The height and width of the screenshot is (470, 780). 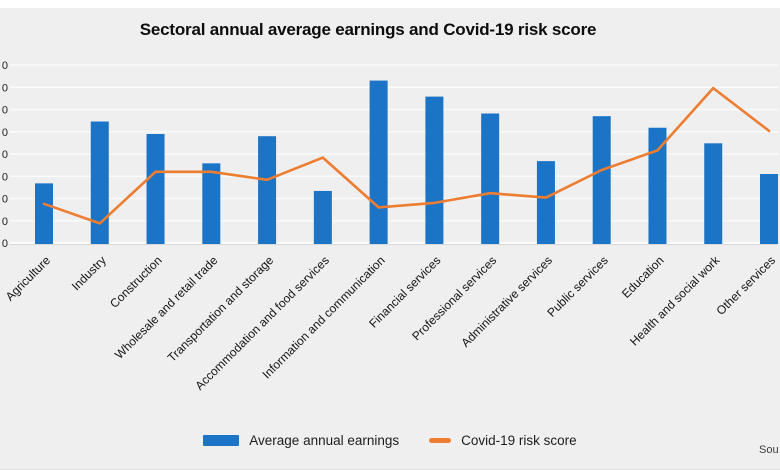 I want to click on legend-item-earnings: Average annual earnings, so click(x=301, y=440).